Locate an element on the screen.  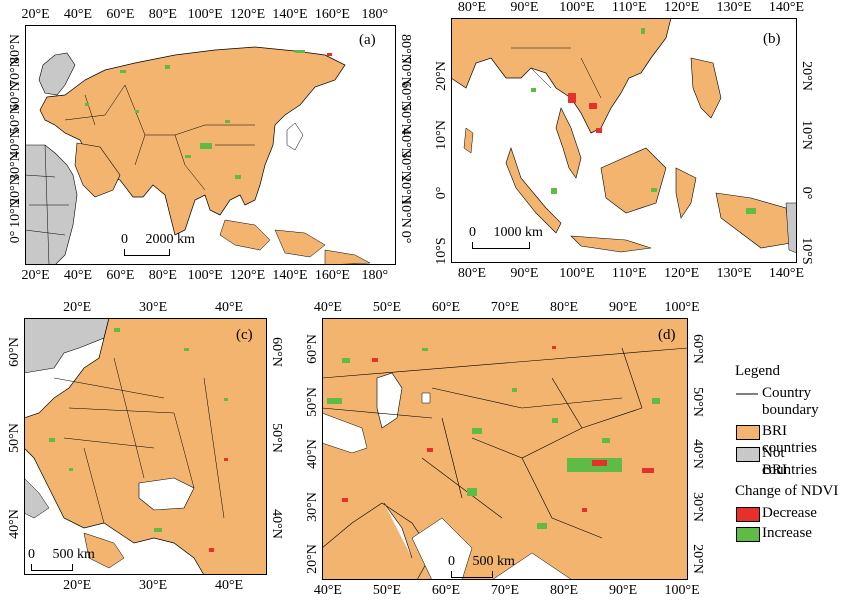
tick-label-top: 70°E is located at coordinates (505, 307).